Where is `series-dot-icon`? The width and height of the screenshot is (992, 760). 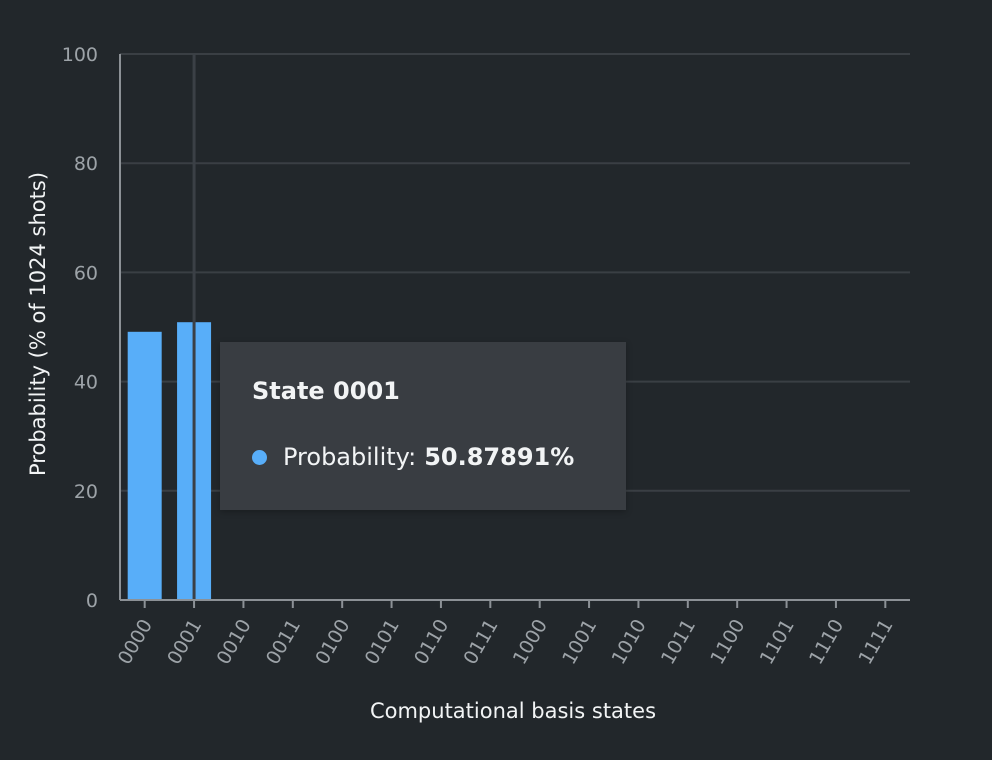 series-dot-icon is located at coordinates (259, 457).